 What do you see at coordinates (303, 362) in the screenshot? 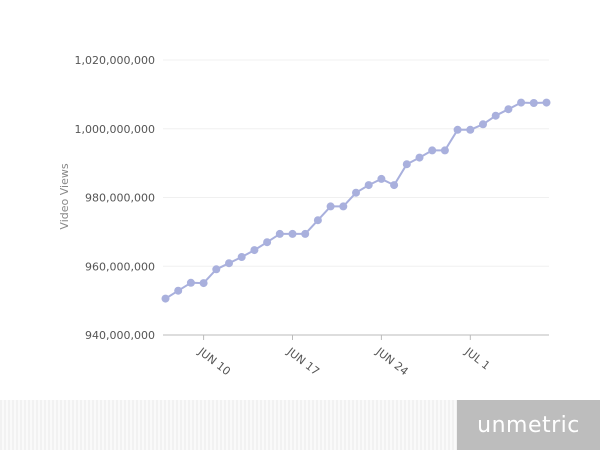
I see `x-tick-label: JUN 17` at bounding box center [303, 362].